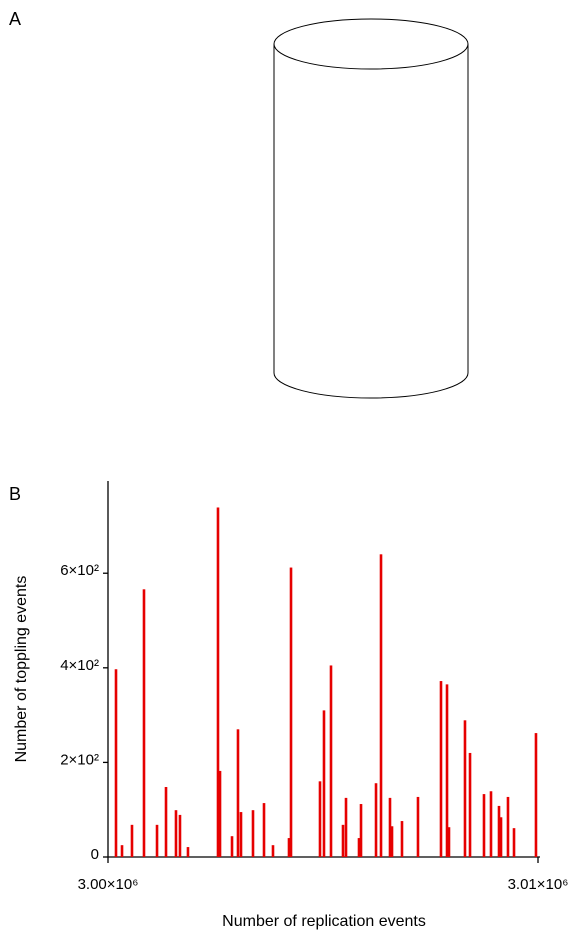 The image size is (582, 940). Describe the element at coordinates (371, 385) in the screenshot. I see `cylinder-bottom` at that location.